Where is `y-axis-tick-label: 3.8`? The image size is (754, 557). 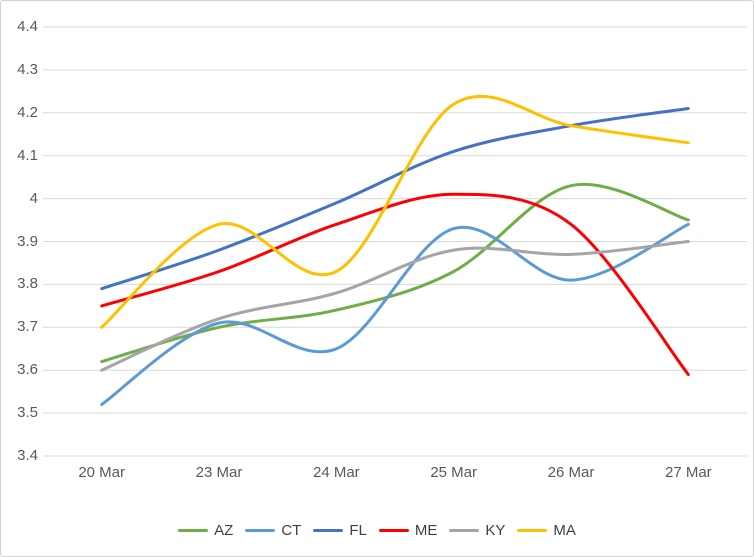
y-axis-tick-label: 3.8 is located at coordinates (27, 284).